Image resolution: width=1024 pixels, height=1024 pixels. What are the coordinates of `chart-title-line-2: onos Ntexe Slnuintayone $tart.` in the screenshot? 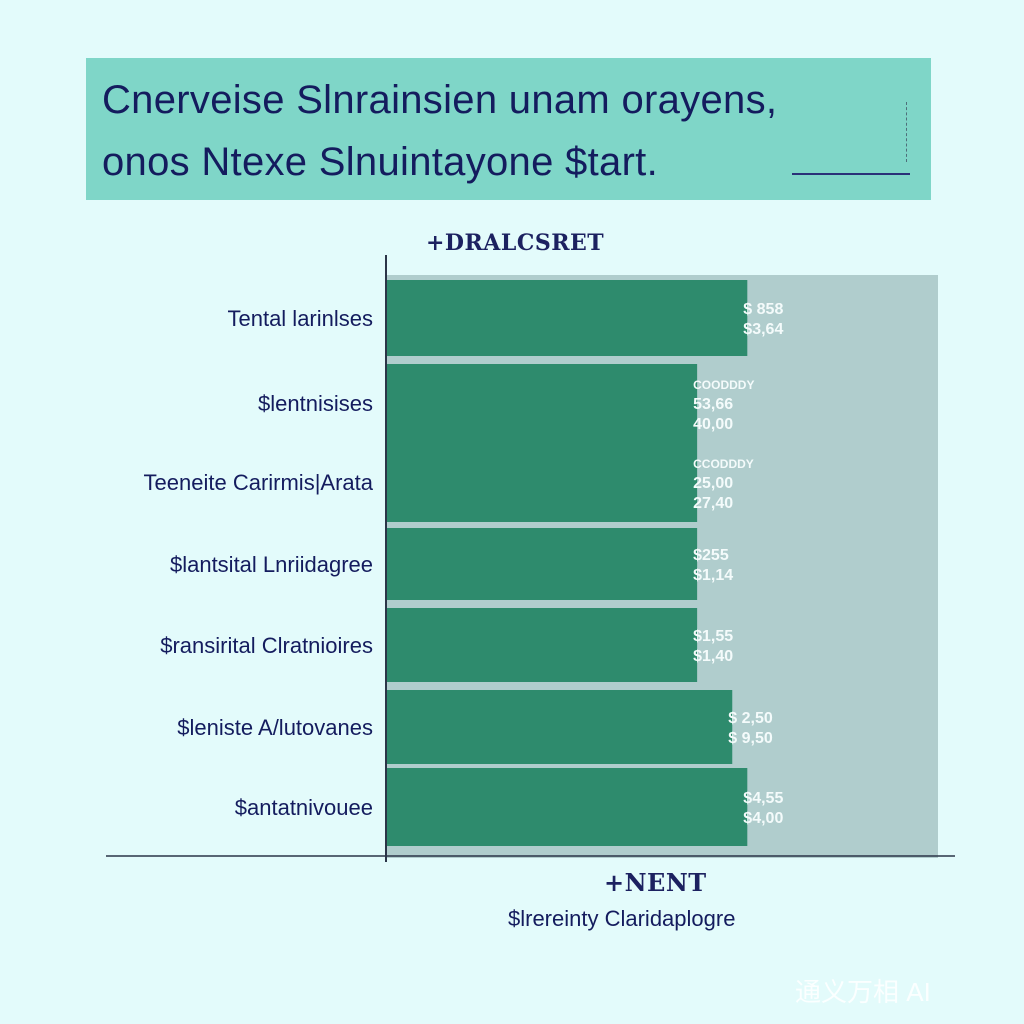 It's located at (380, 162).